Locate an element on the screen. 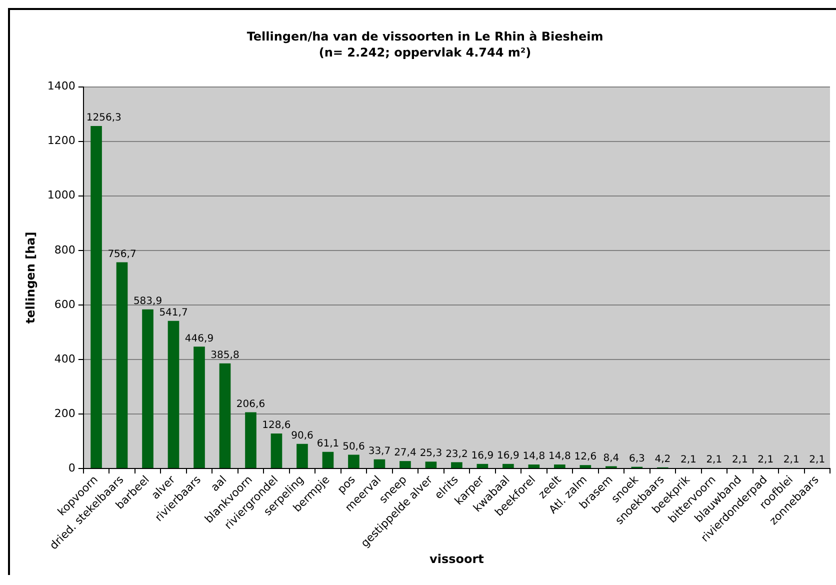 Image resolution: width=836 pixels, height=585 pixels. y-tick-label: 400 is located at coordinates (65, 359).